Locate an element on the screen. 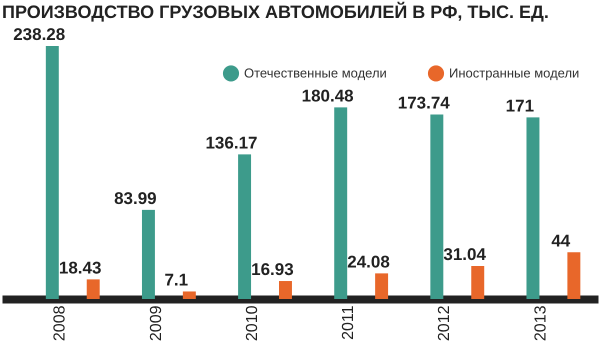 This screenshot has height=345, width=600. data-label: 24.08 is located at coordinates (368, 262).